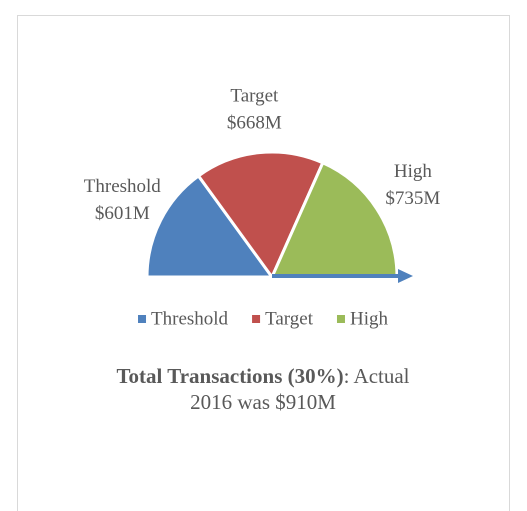 This screenshot has height=511, width=527. Describe the element at coordinates (230, 376) in the screenshot. I see `chart-title: Total Transactions (30%)` at that location.